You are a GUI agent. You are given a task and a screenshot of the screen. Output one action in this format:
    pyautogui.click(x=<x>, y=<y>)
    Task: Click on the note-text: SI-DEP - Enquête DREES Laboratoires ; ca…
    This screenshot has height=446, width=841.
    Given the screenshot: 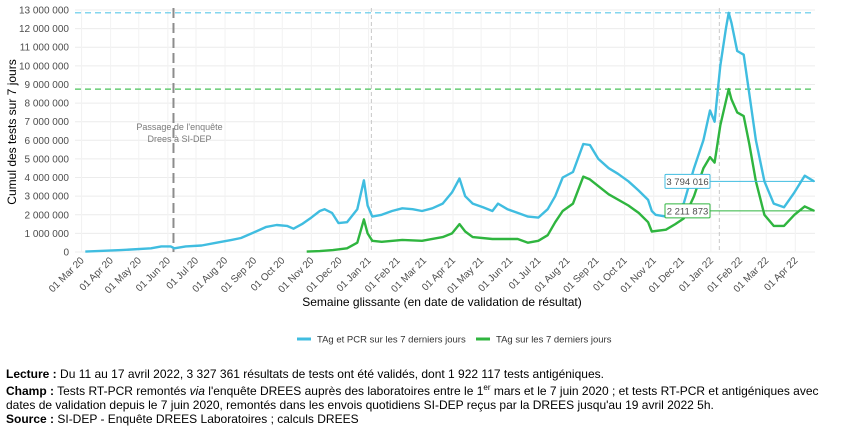 What is the action you would take?
    pyautogui.click(x=206, y=419)
    